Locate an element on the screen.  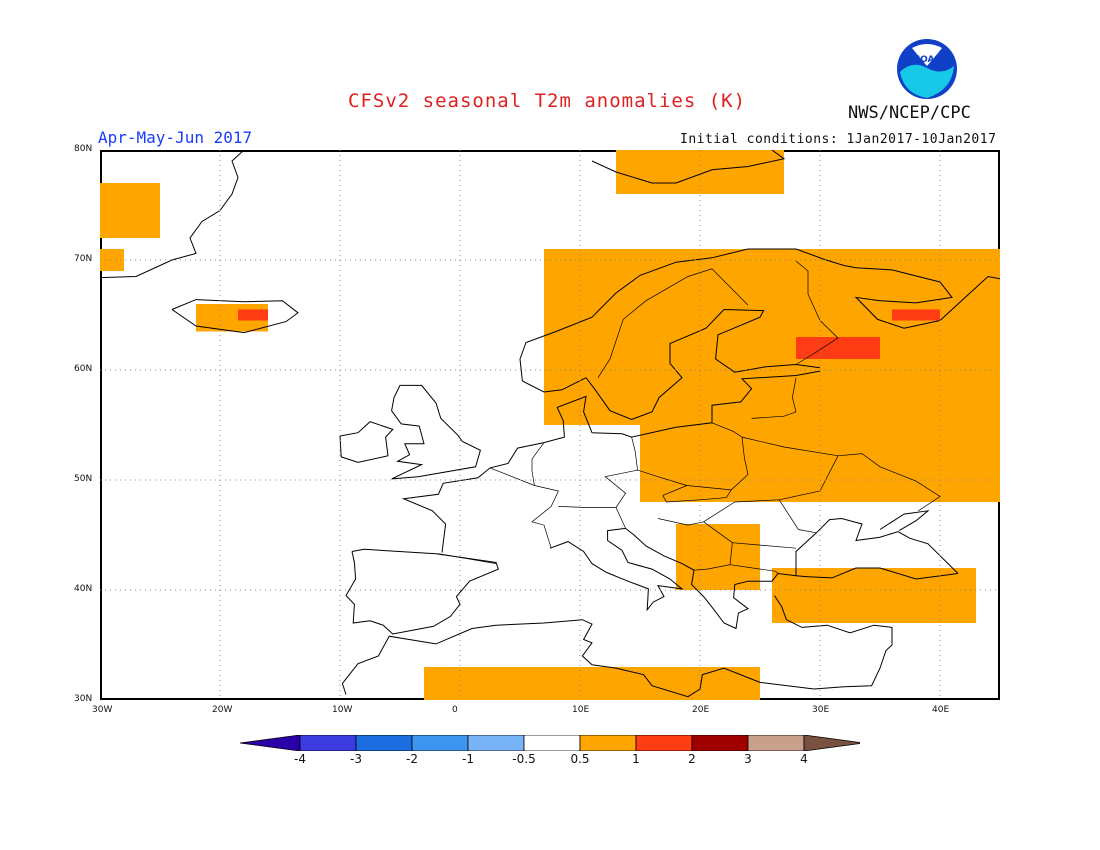
colorbar-label: -1 is located at coordinates (468, 759).